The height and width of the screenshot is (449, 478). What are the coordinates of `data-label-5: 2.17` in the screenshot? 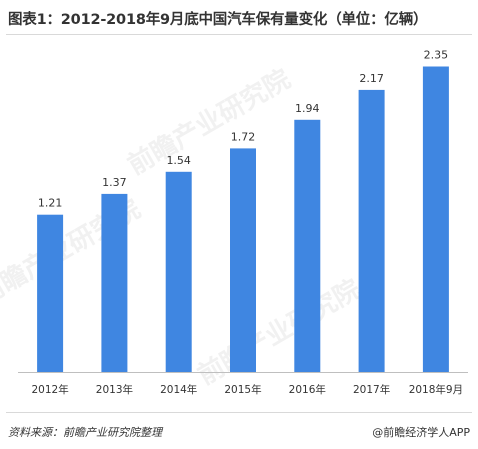 It's located at (371, 78).